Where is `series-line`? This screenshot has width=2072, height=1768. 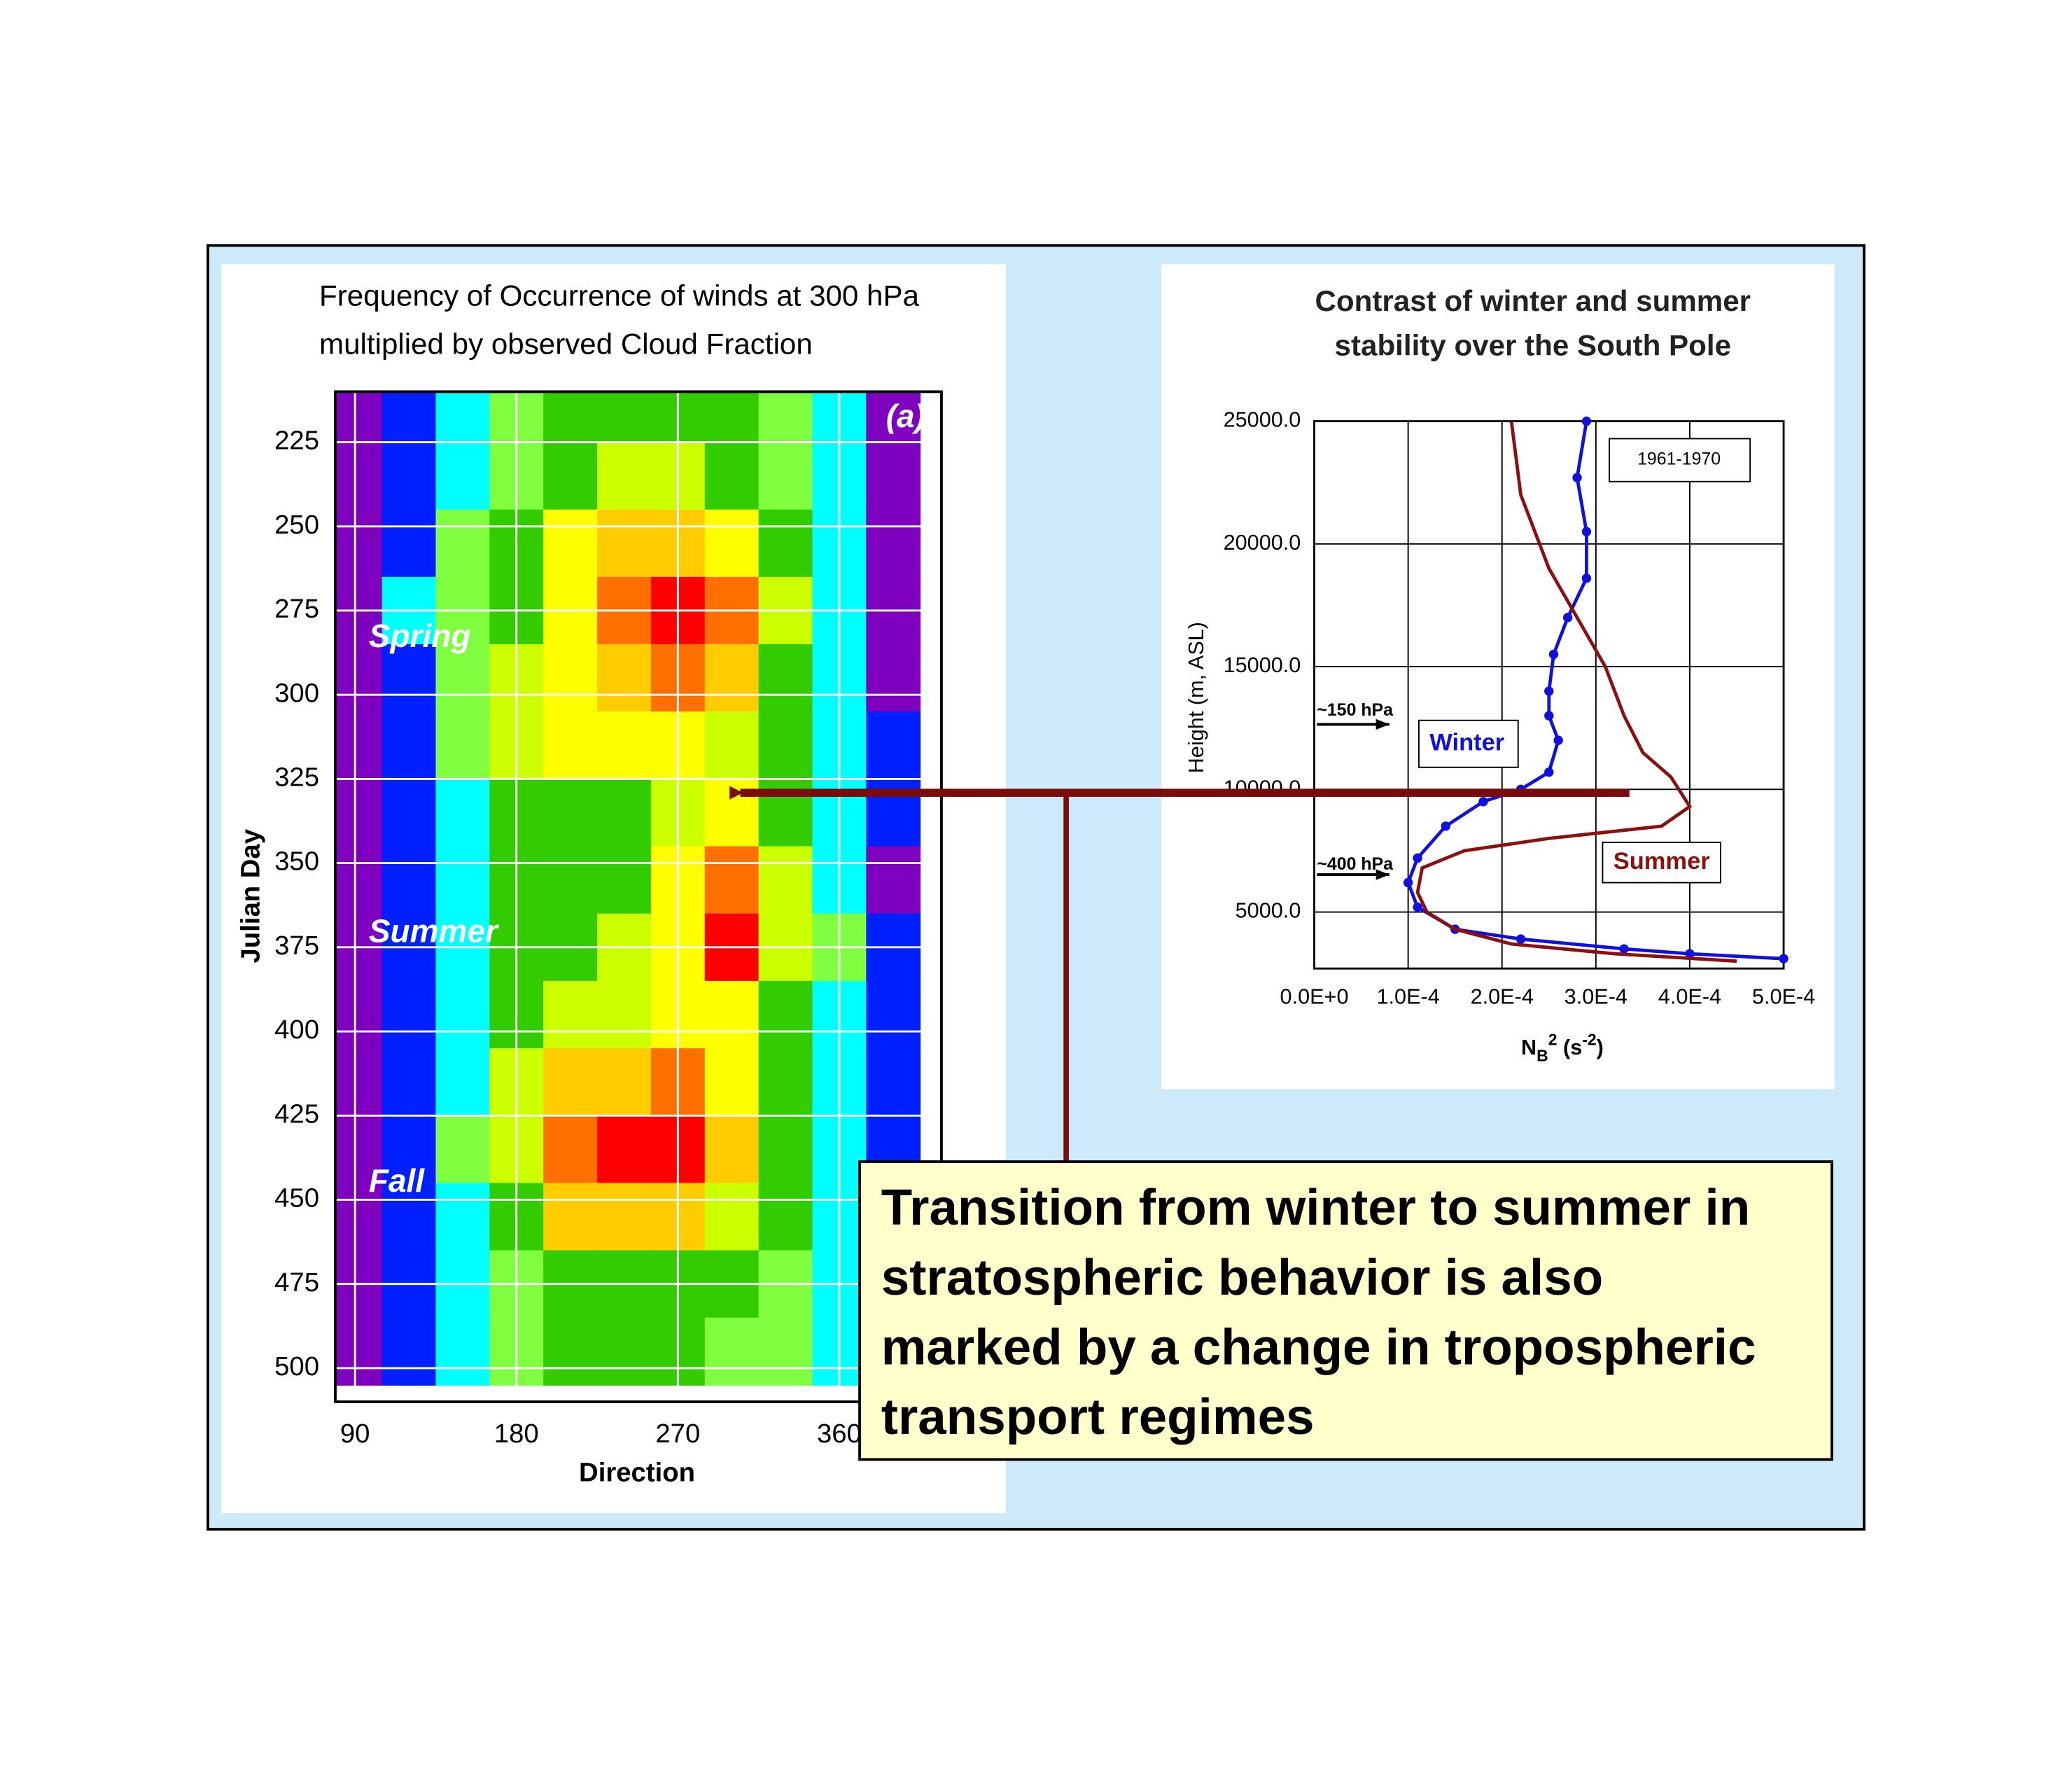
series-line is located at coordinates (1576, 692).